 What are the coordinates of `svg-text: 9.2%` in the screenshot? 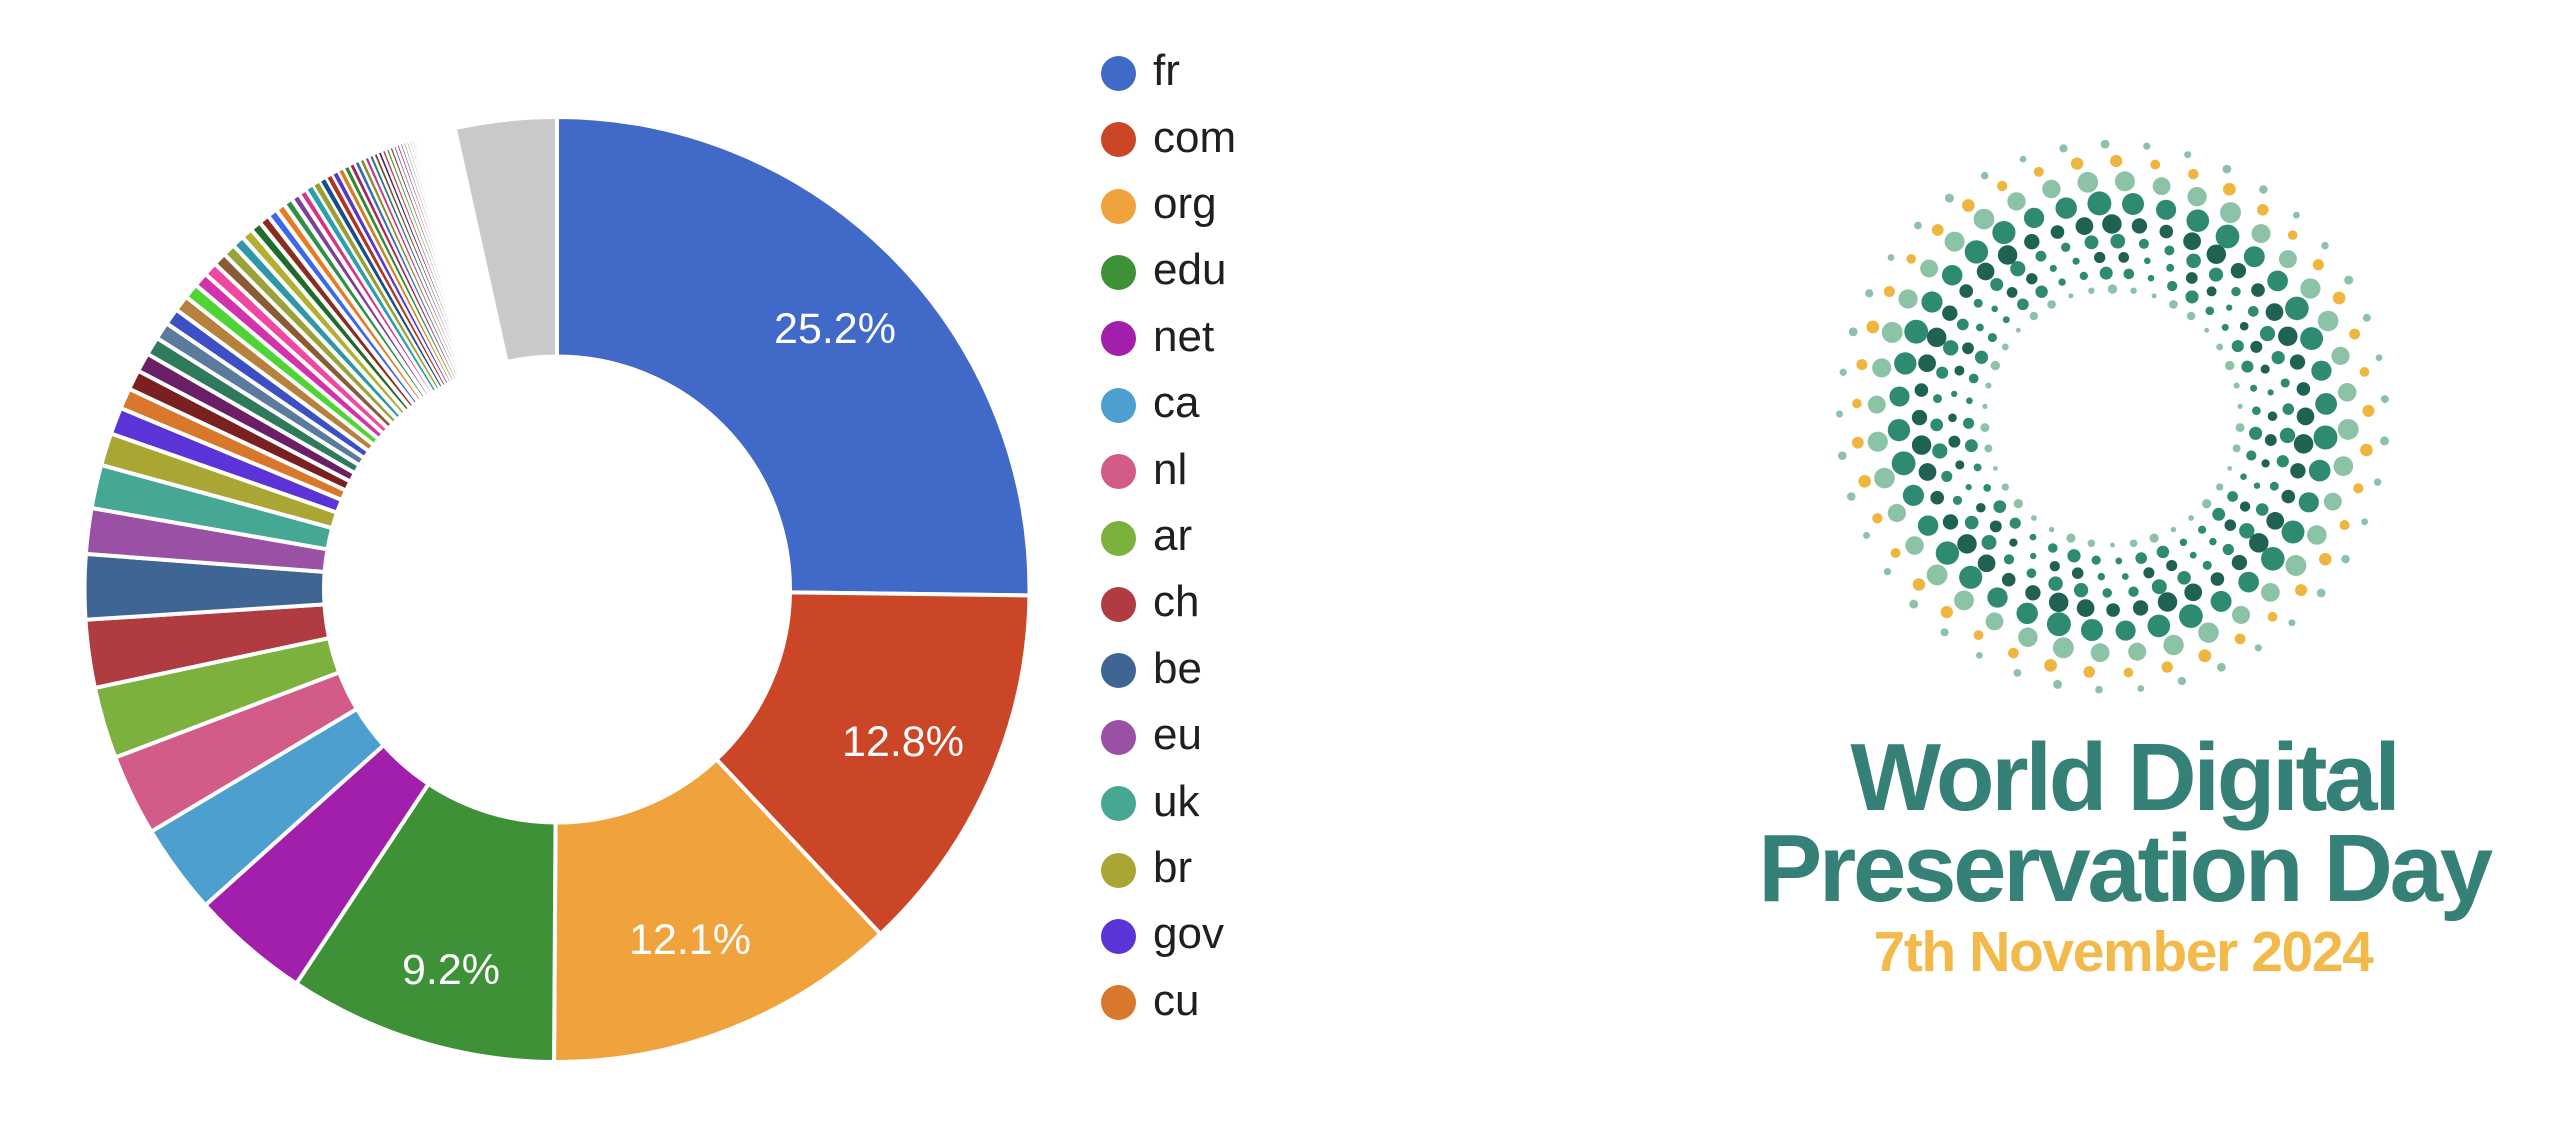 It's located at (451, 970).